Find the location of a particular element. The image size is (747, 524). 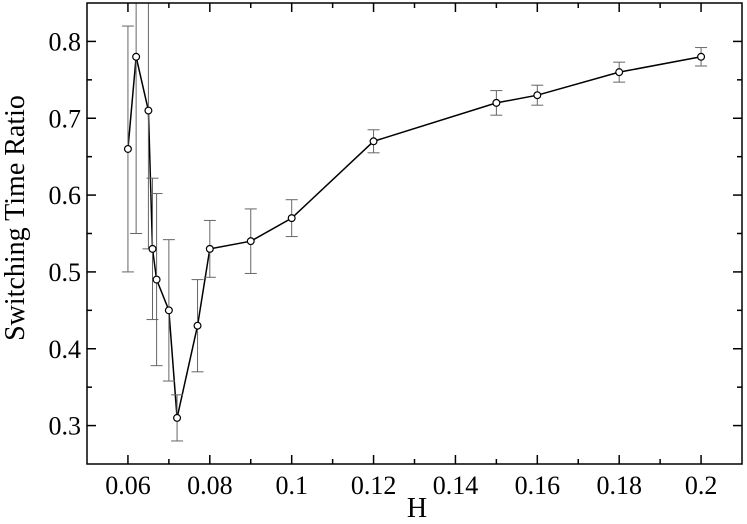

x-tick-label: 0.06 is located at coordinates (128, 485).